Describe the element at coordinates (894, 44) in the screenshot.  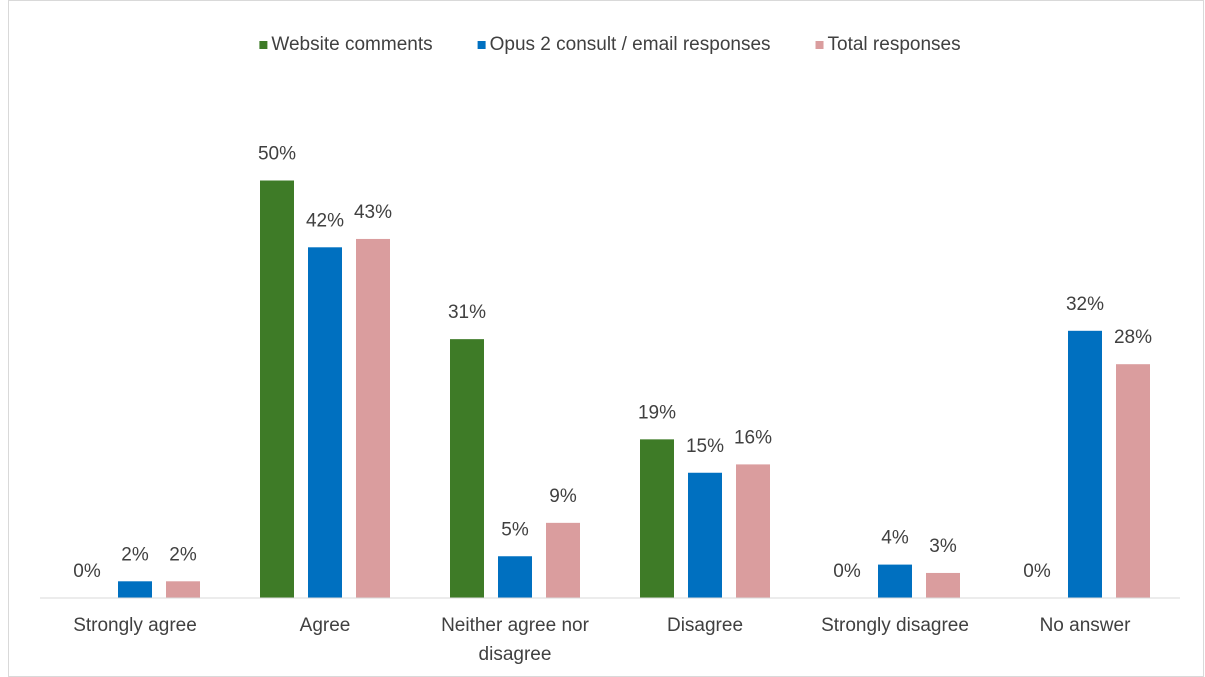
I see `legend-label: Total responses` at that location.